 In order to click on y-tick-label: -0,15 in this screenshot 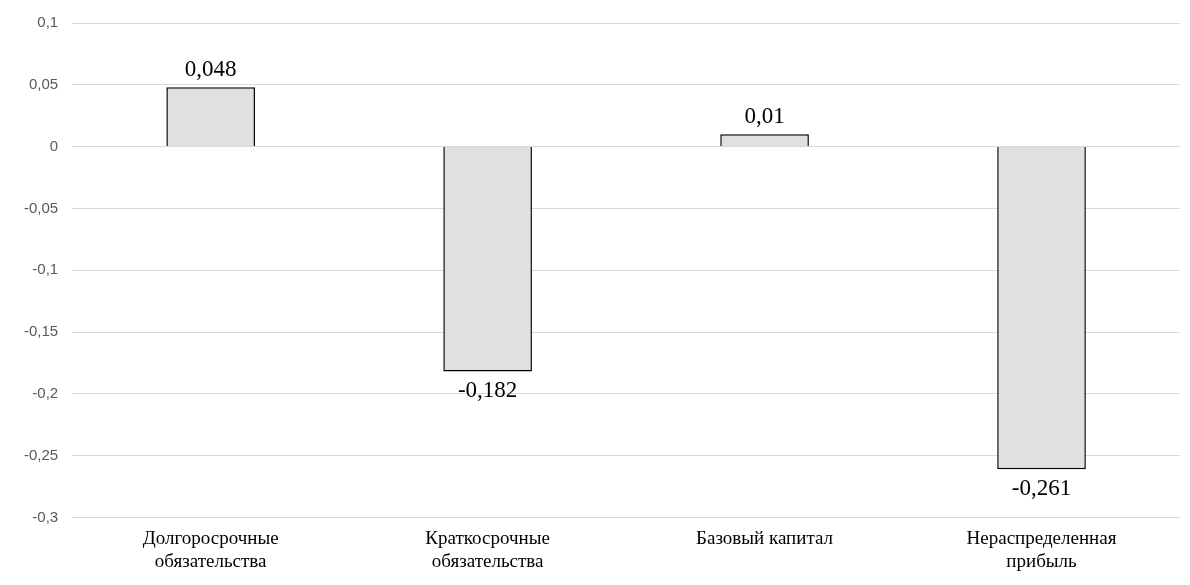, I will do `click(41, 331)`.